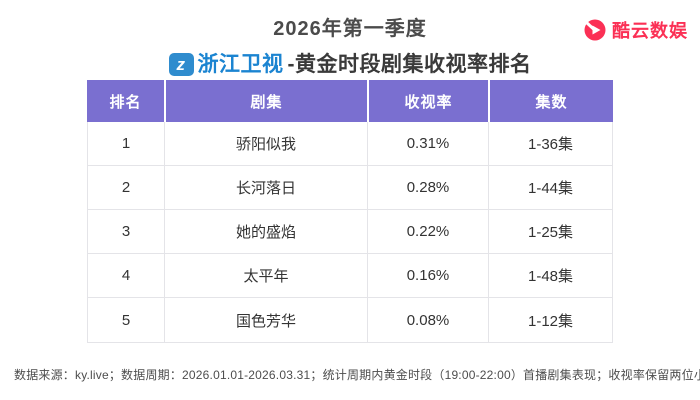 The width and height of the screenshot is (700, 400). Describe the element at coordinates (265, 143) in the screenshot. I see `cell-drama: 骄阳似我` at that location.